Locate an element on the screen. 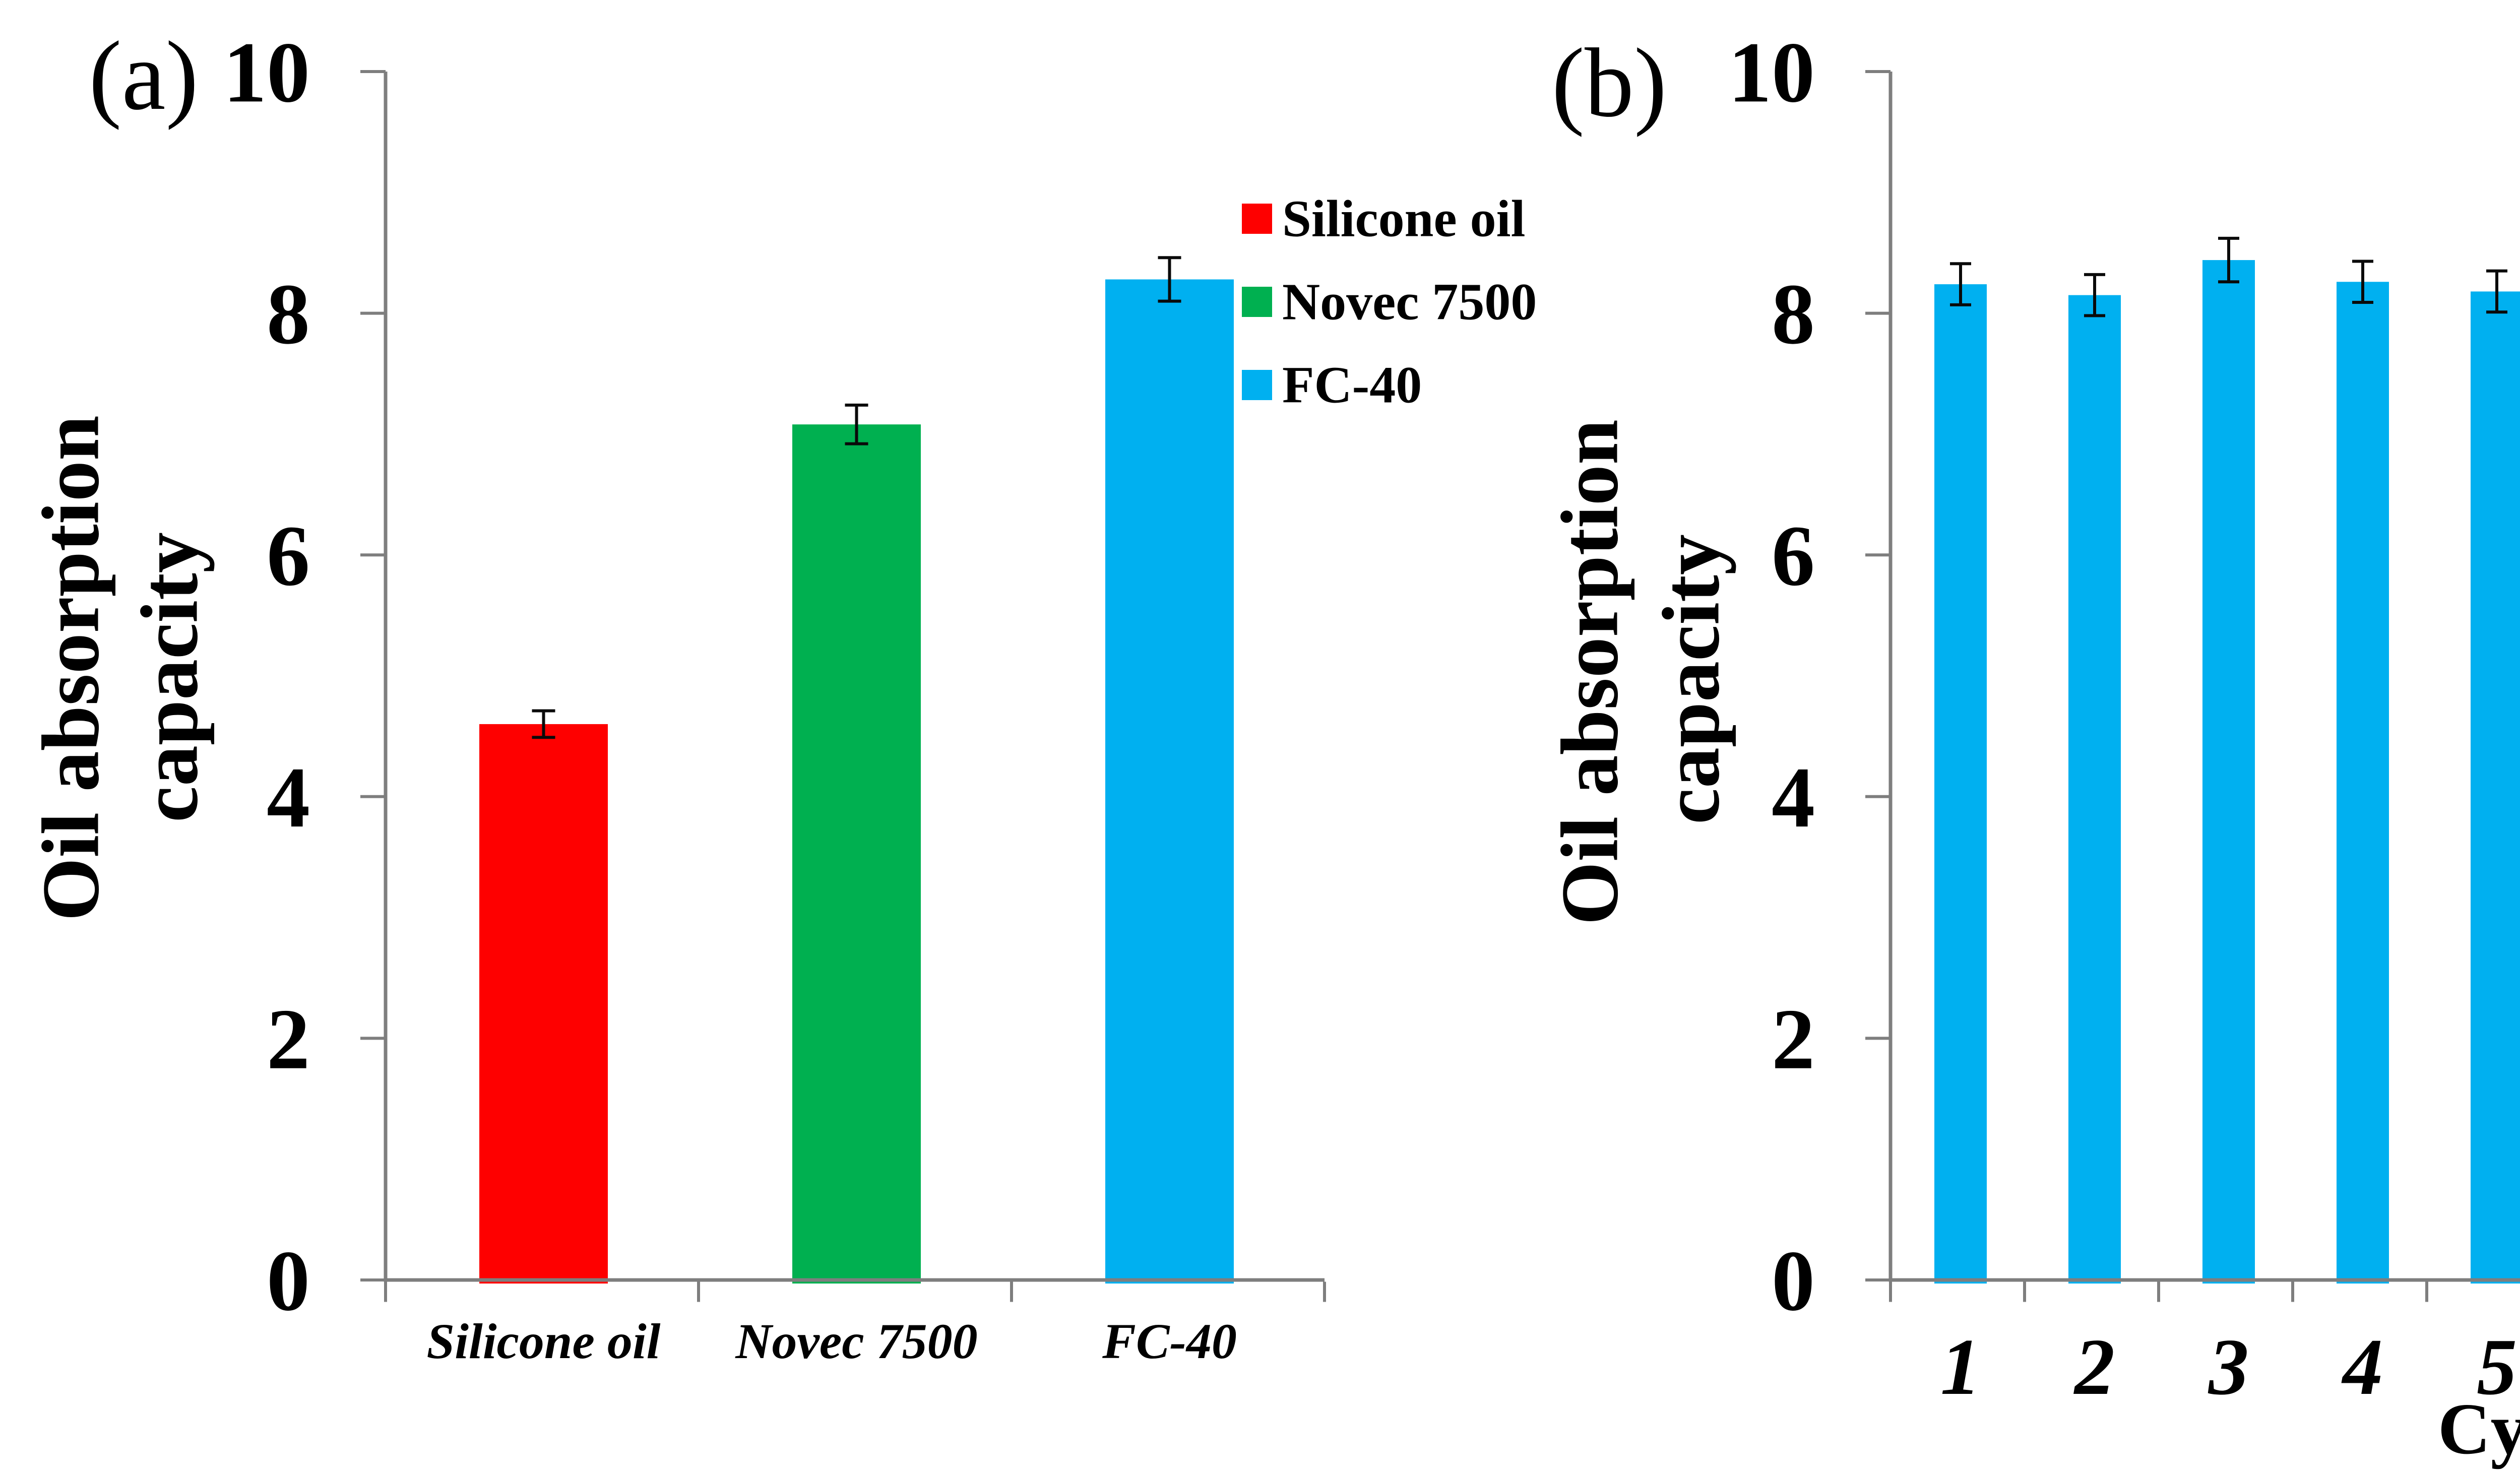 This screenshot has height=1474, width=2520. x-category-label-a-fc-40: FC-40 is located at coordinates (1169, 1341).